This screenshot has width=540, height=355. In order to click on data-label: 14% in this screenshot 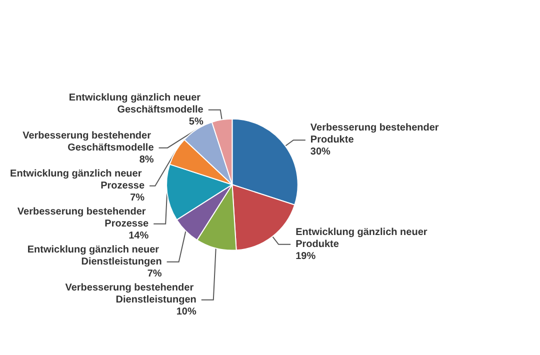, I will do `click(138, 236)`.